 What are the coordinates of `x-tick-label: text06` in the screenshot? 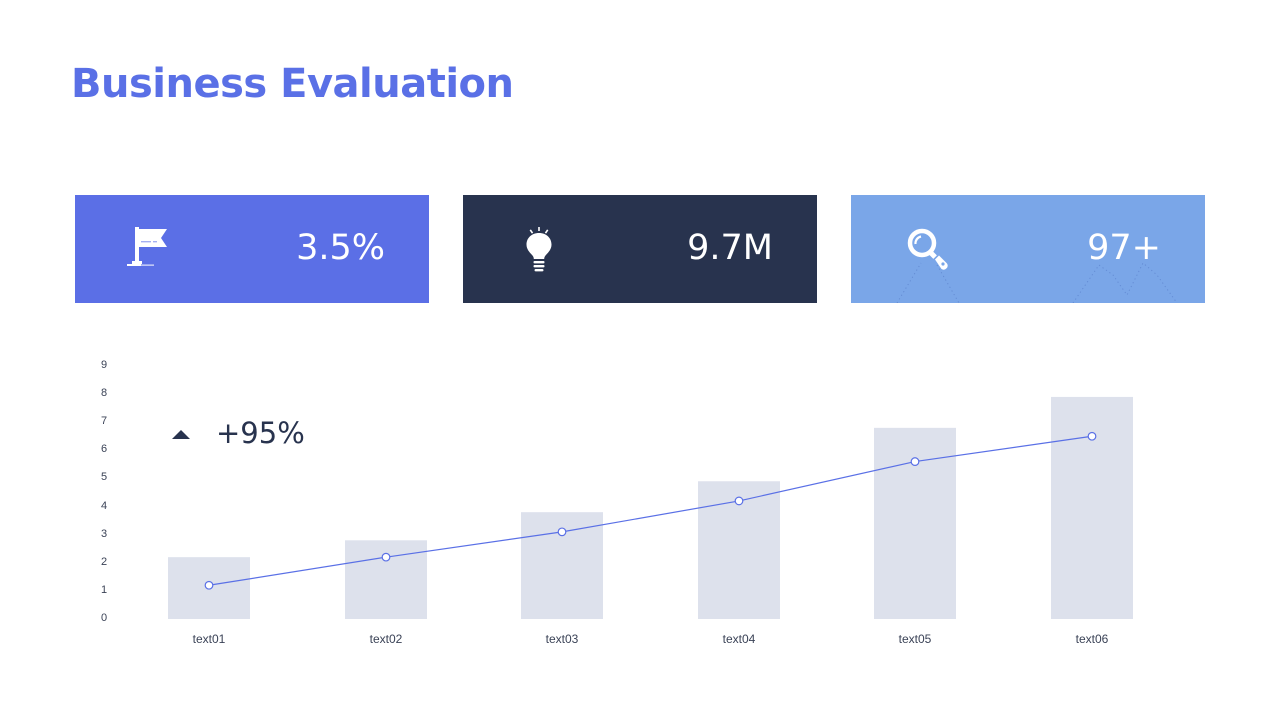 It's located at (1092, 639).